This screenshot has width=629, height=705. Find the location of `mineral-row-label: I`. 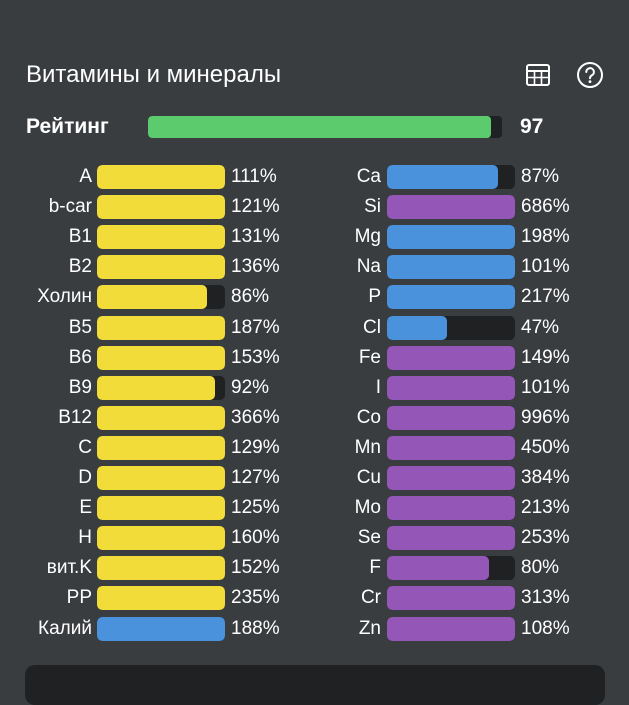

mineral-row-label: I is located at coordinates (378, 387).